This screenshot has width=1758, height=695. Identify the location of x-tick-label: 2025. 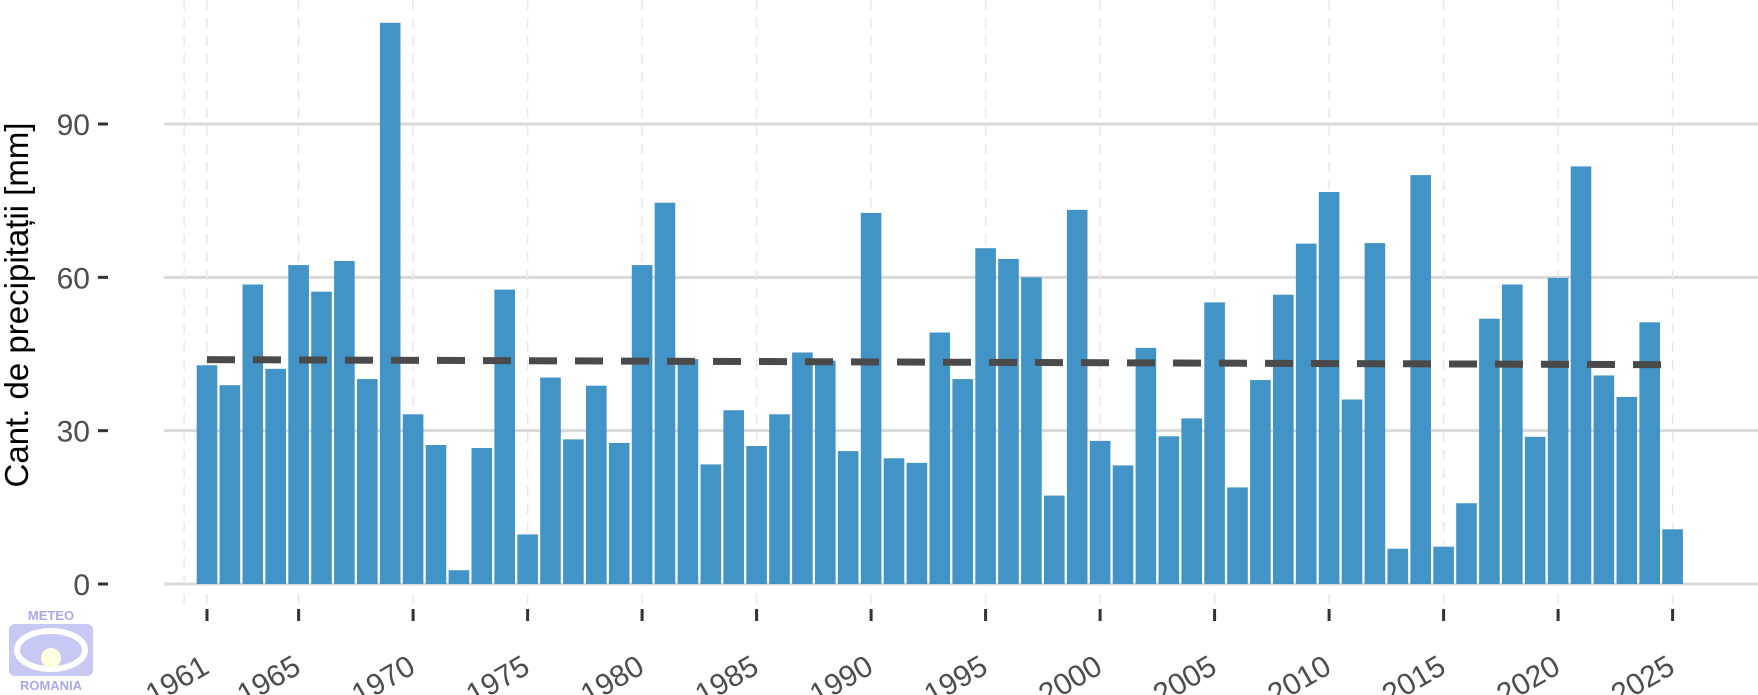
(1643, 672).